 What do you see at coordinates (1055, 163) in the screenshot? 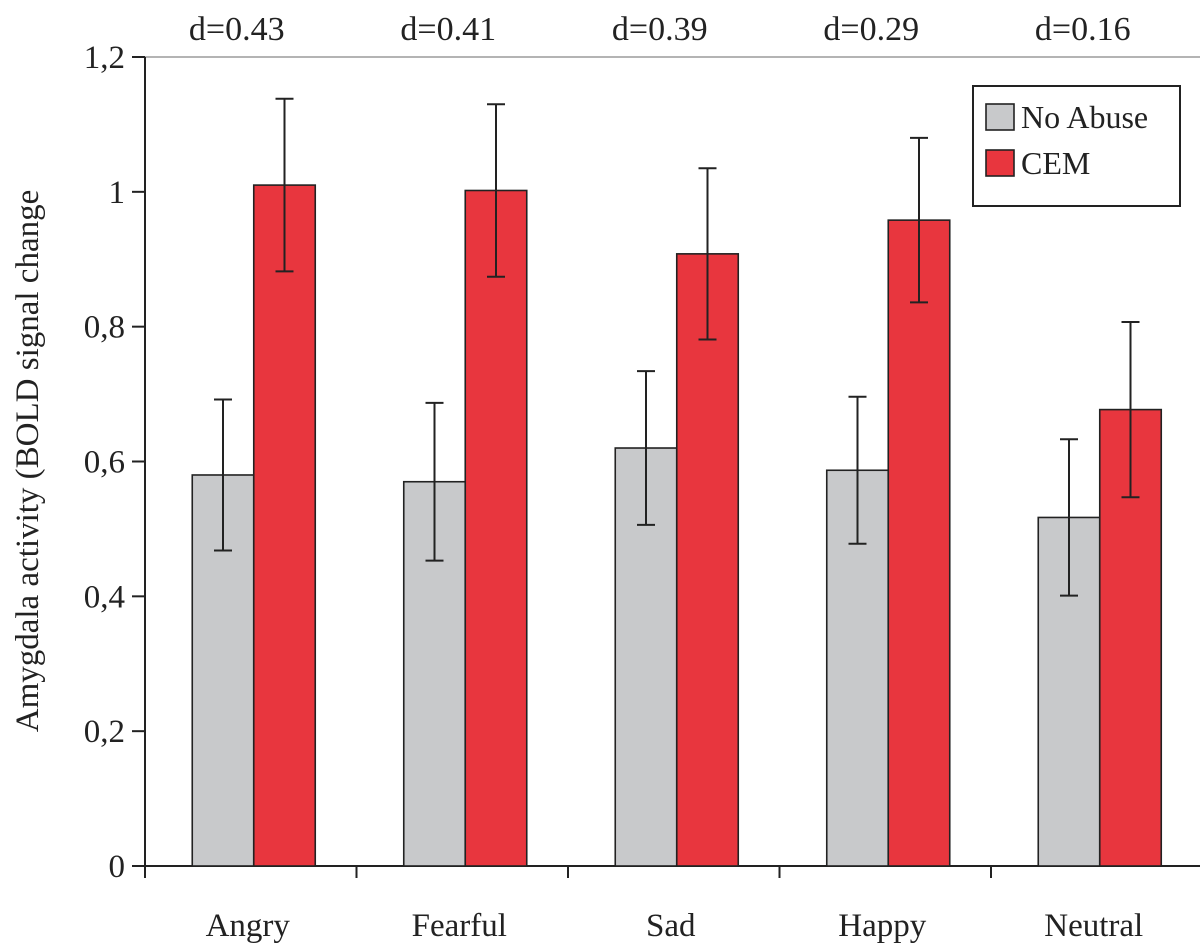
I see `legend-label: CEM` at bounding box center [1055, 163].